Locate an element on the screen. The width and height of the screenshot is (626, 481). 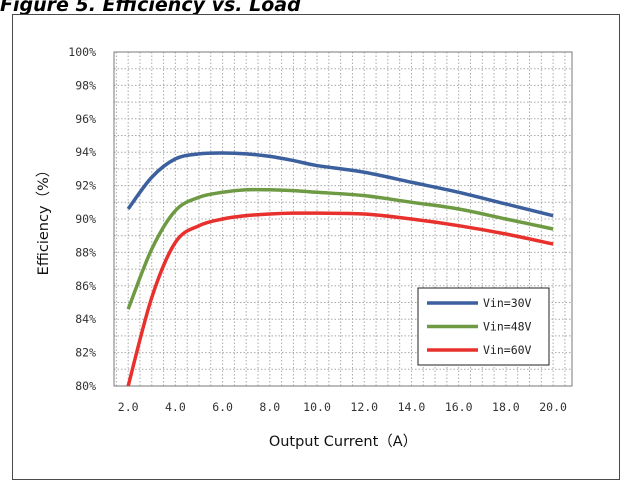
x-tick-label: 18.0 is located at coordinates (506, 407).